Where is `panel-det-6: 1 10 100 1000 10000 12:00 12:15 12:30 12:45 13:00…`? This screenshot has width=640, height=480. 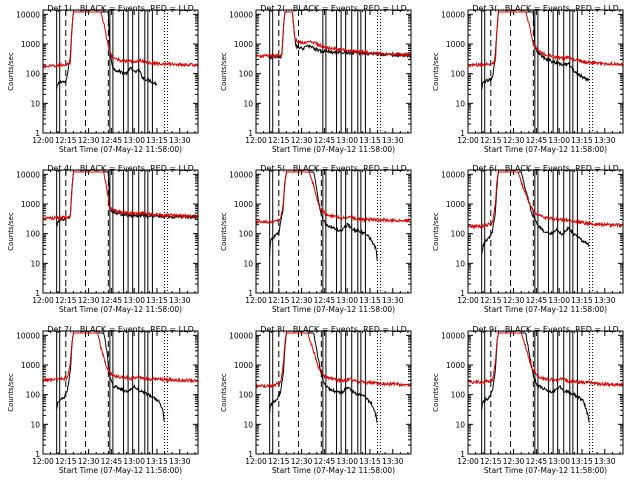
panel-det-6: 1 10 100 1000 10000 12:00 12:15 12:30 12:45 13:00… is located at coordinates (528, 239).